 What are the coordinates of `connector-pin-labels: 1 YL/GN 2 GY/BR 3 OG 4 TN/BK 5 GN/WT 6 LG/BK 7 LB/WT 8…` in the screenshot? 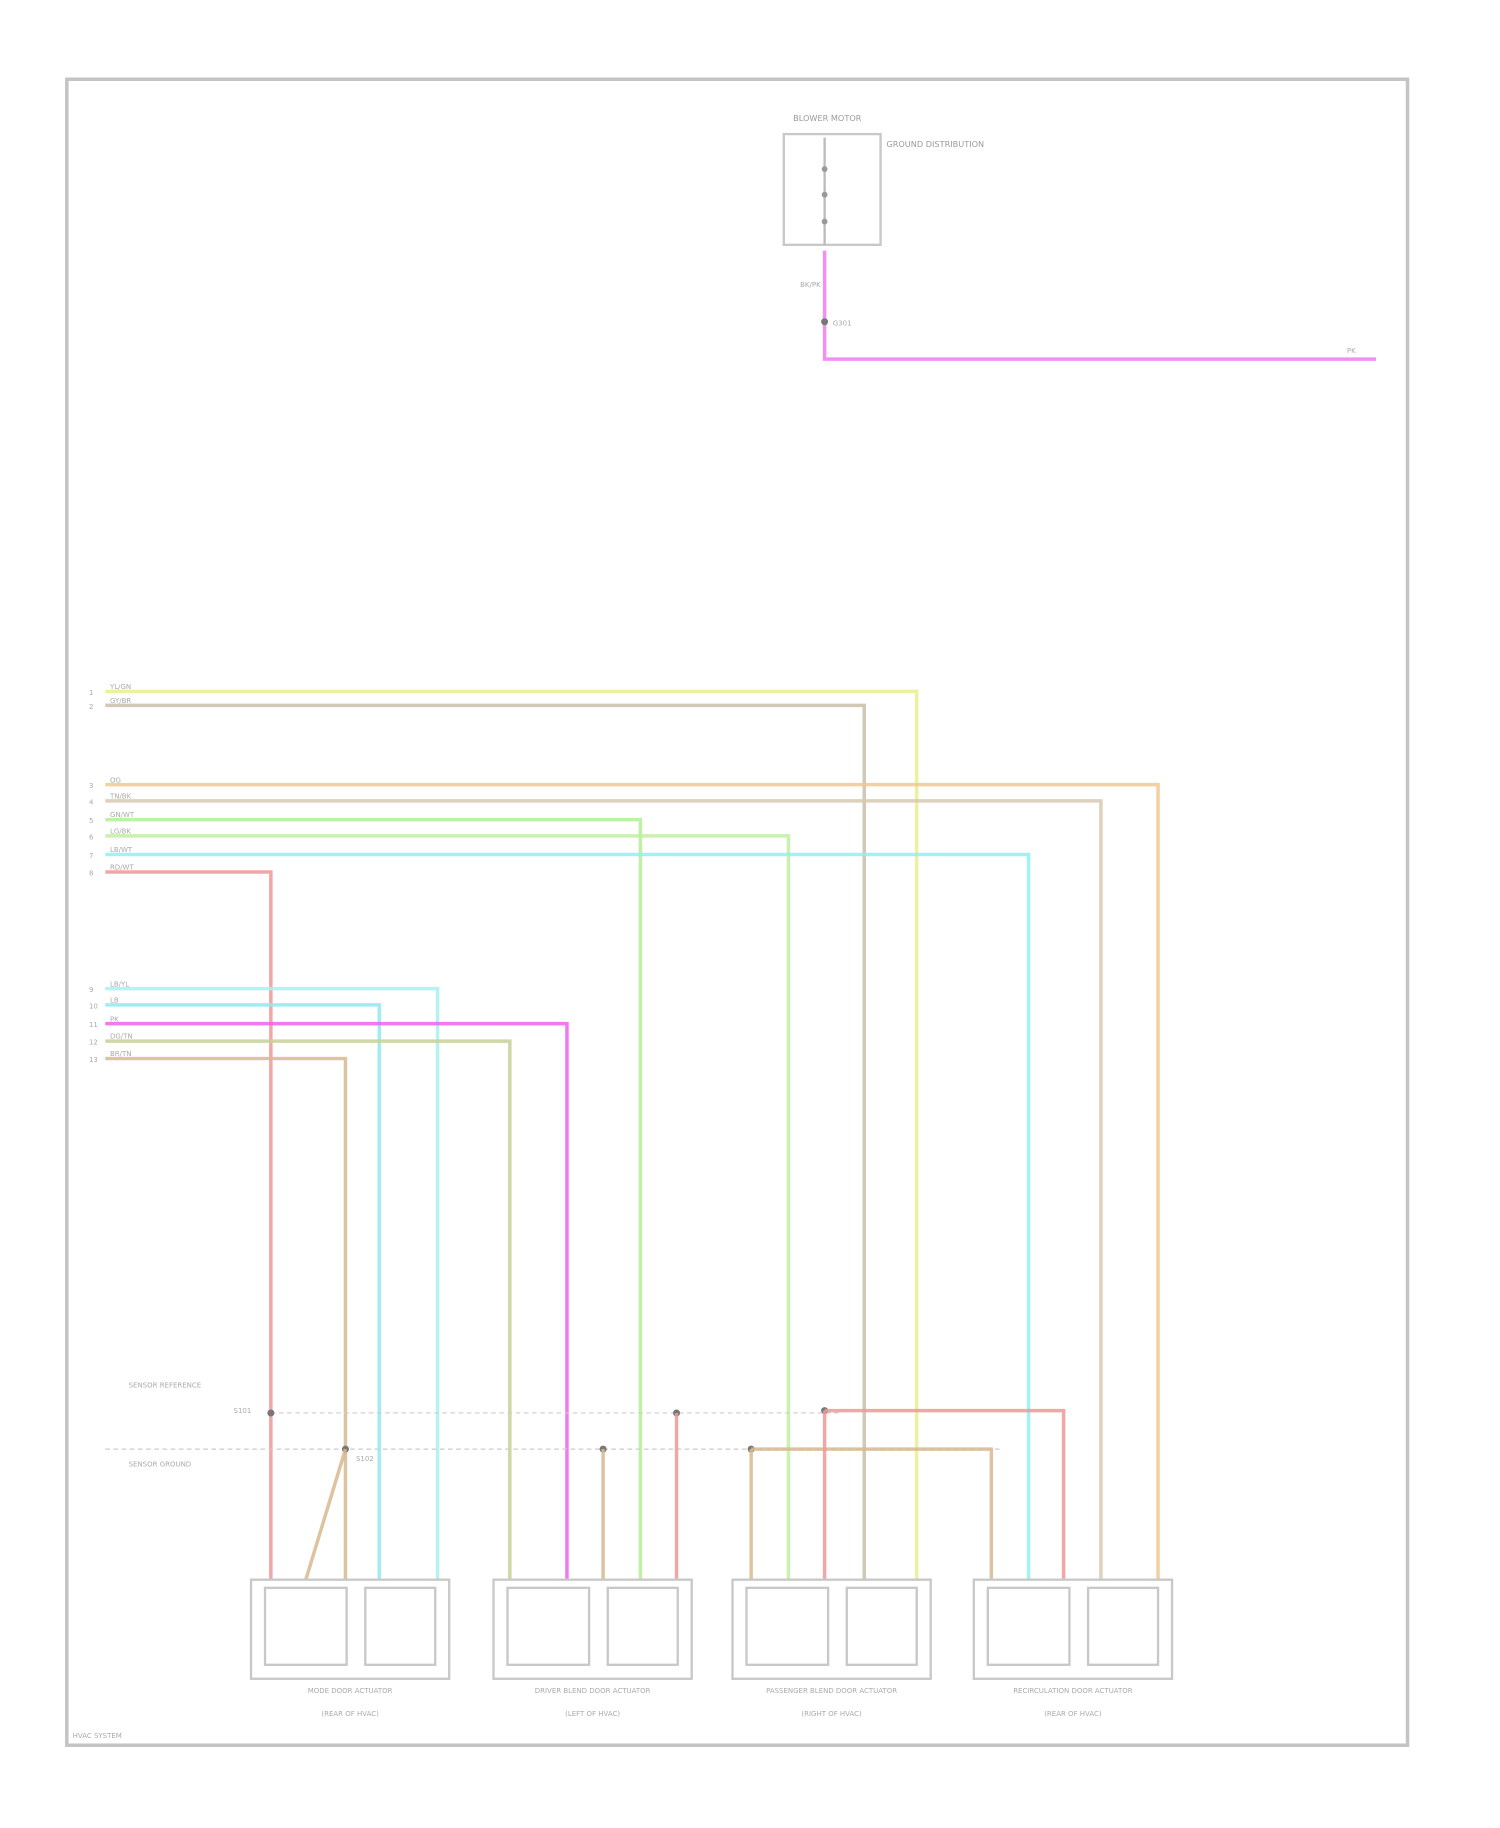 It's located at (112, 873).